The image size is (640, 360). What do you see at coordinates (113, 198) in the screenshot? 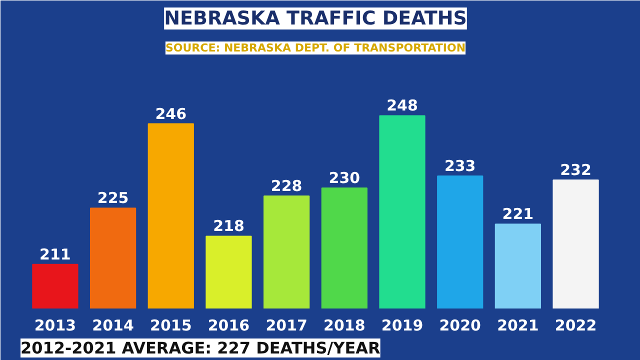
I see `data-label: 225` at bounding box center [113, 198].